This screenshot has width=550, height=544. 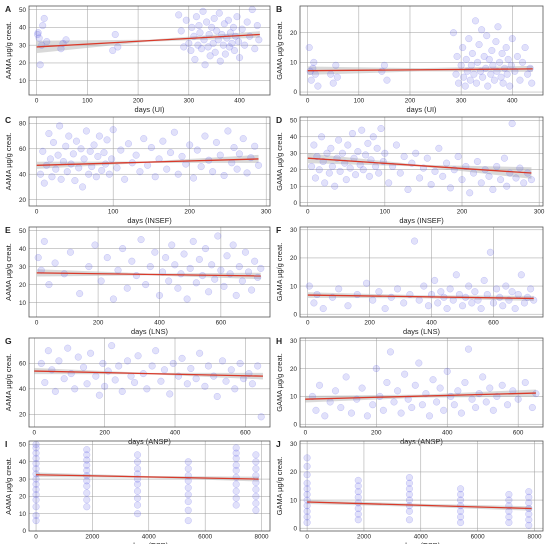 I want to click on y-tick-label: 40, so click(x=23, y=28).